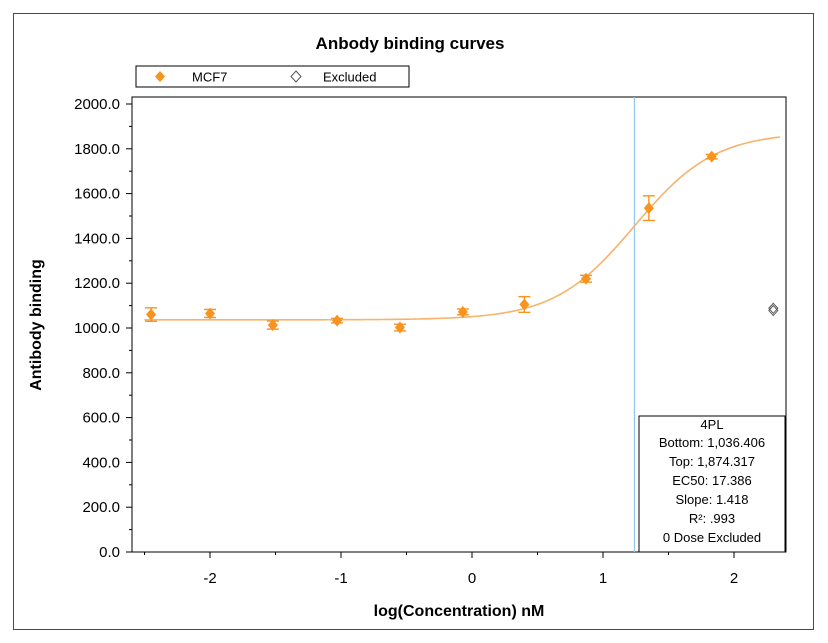 The width and height of the screenshot is (828, 643). I want to click on stats-line-model: 4PL, so click(711, 424).